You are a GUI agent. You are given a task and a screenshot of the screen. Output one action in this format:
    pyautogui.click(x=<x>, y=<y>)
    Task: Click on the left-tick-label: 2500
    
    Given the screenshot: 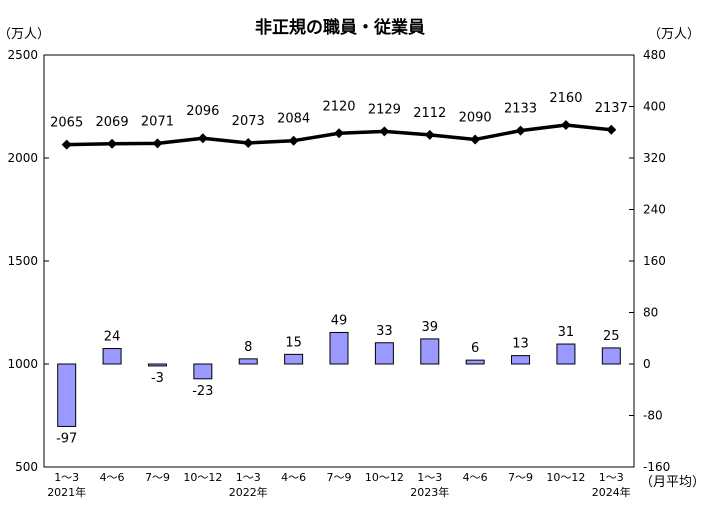 What is the action you would take?
    pyautogui.click(x=22, y=55)
    